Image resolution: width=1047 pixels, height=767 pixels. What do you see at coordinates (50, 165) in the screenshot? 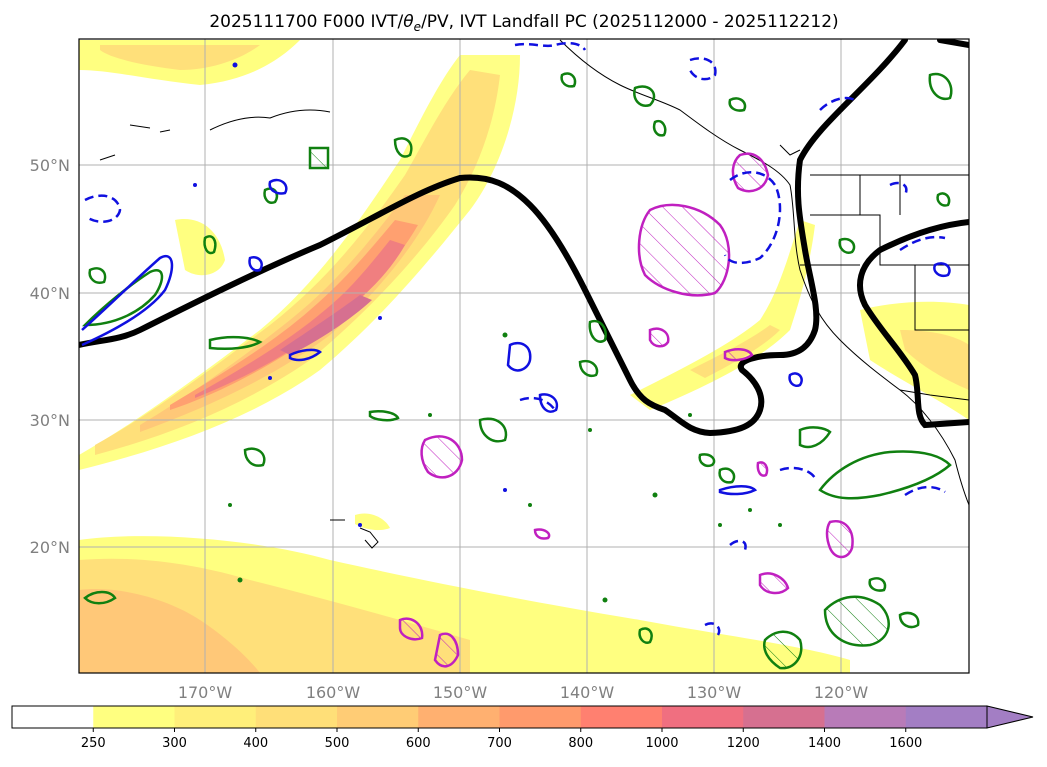
I see `lat-label: 50°N` at bounding box center [50, 165].